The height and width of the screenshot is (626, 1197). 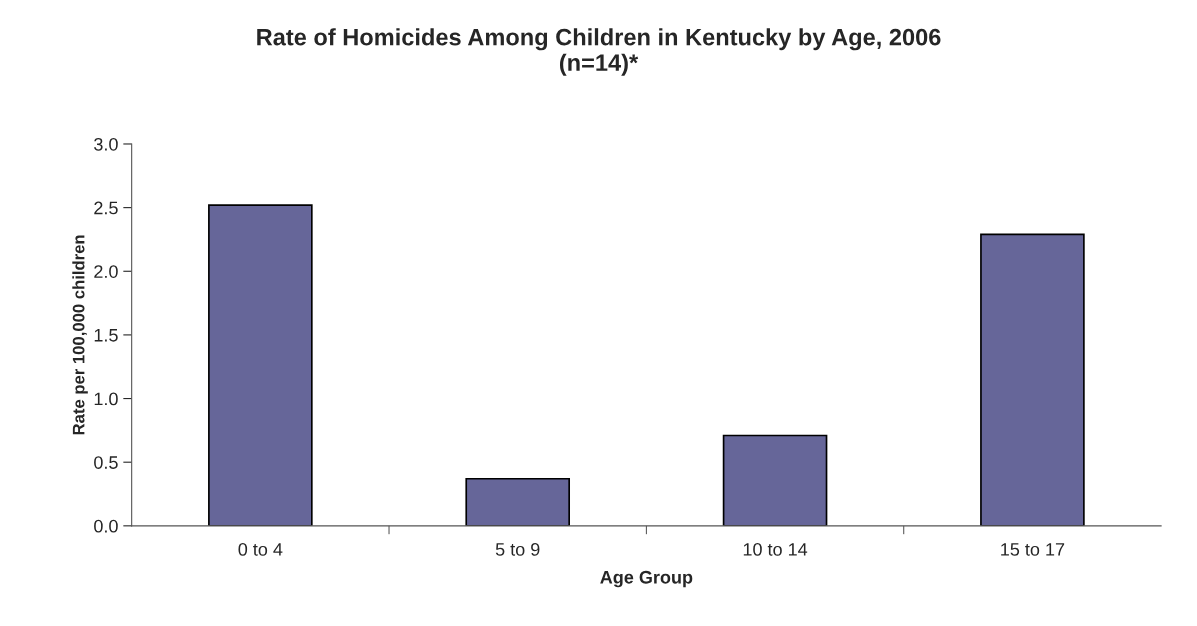 I want to click on x-tick-label: 10 to 14, so click(x=775, y=549).